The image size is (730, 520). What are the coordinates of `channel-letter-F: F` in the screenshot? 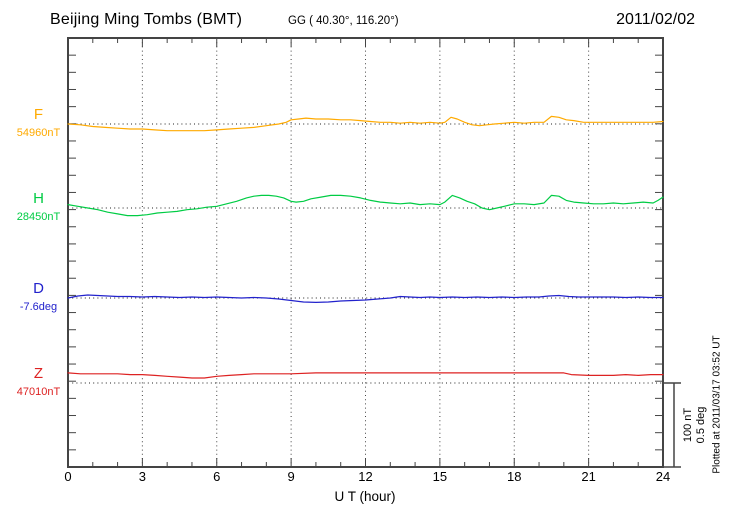 It's located at (38, 114).